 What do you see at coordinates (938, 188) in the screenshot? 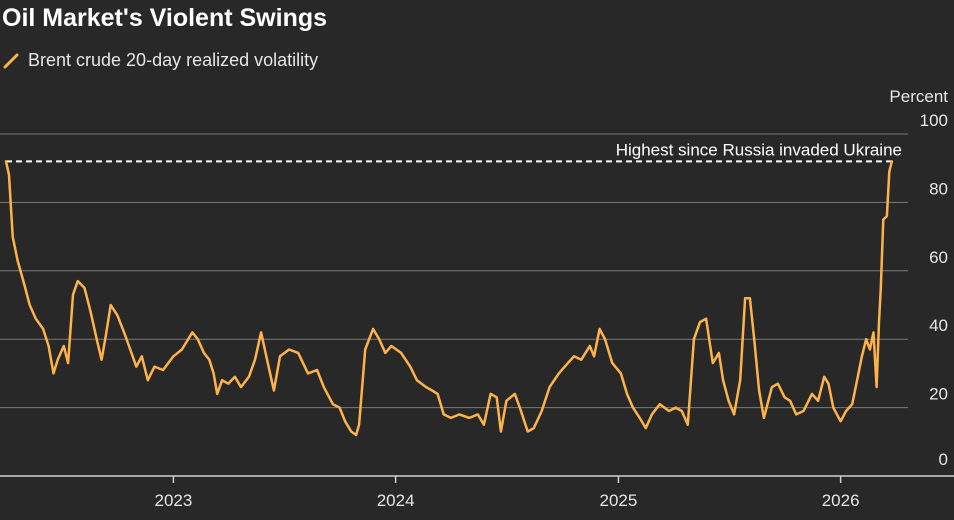
I see `y-tick-label-80: 80` at bounding box center [938, 188].